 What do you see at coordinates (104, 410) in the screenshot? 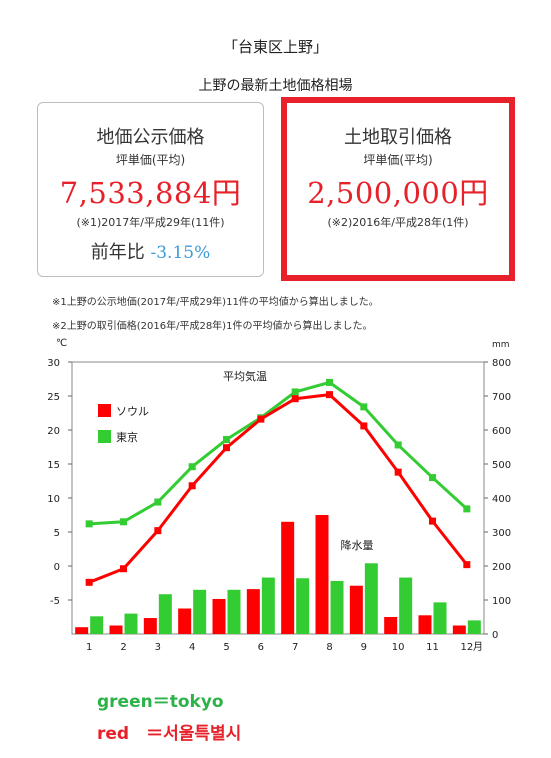
I see `legend-swatch-seoul` at bounding box center [104, 410].